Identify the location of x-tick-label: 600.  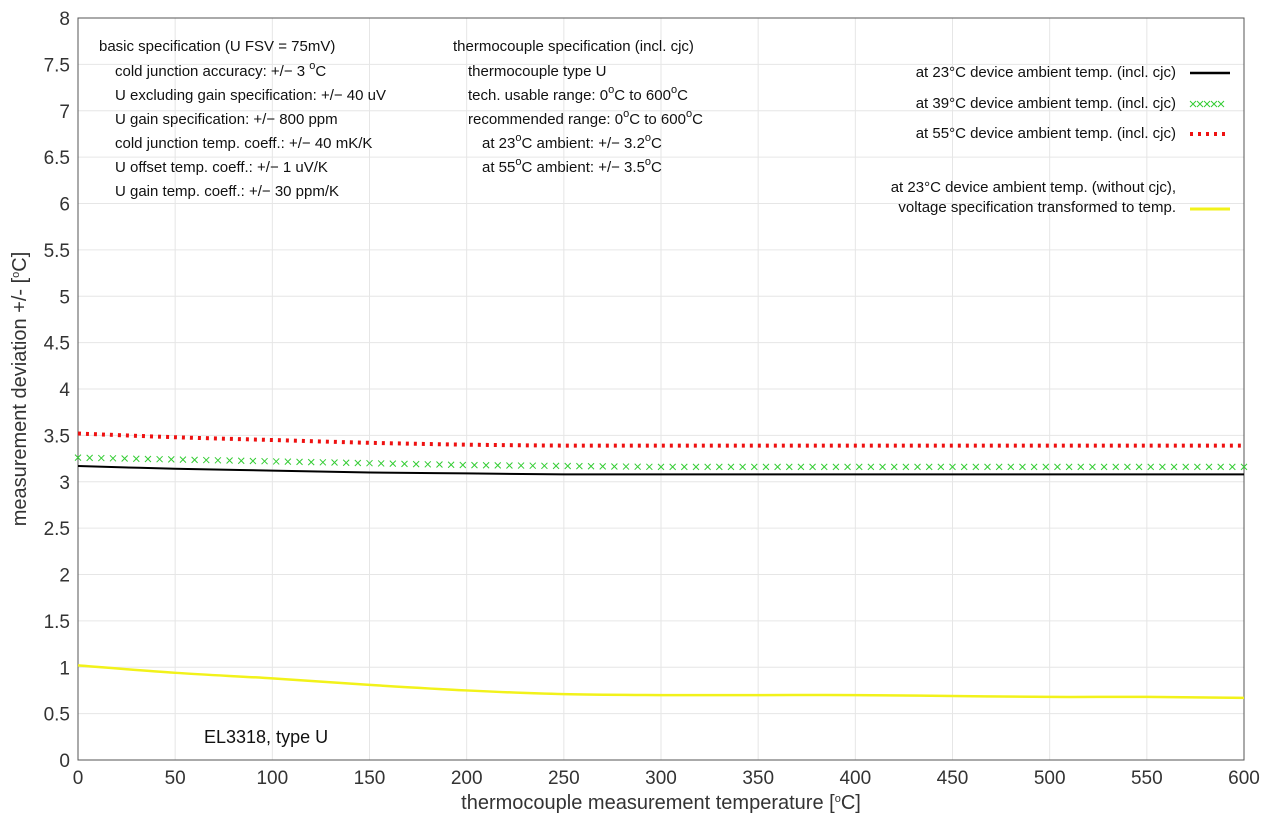
(1244, 778).